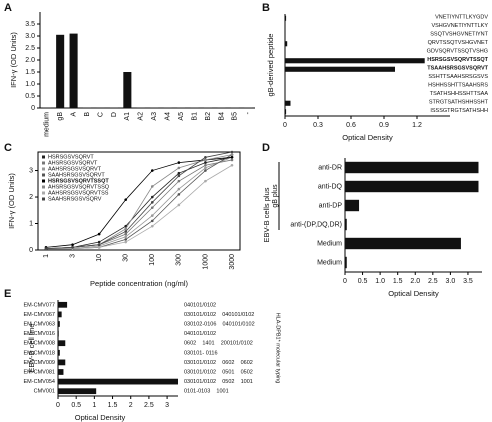 Image resolution: width=492 pixels, height=422 pixels. I want to click on y-tick-label: 3.5, so click(30, 24).